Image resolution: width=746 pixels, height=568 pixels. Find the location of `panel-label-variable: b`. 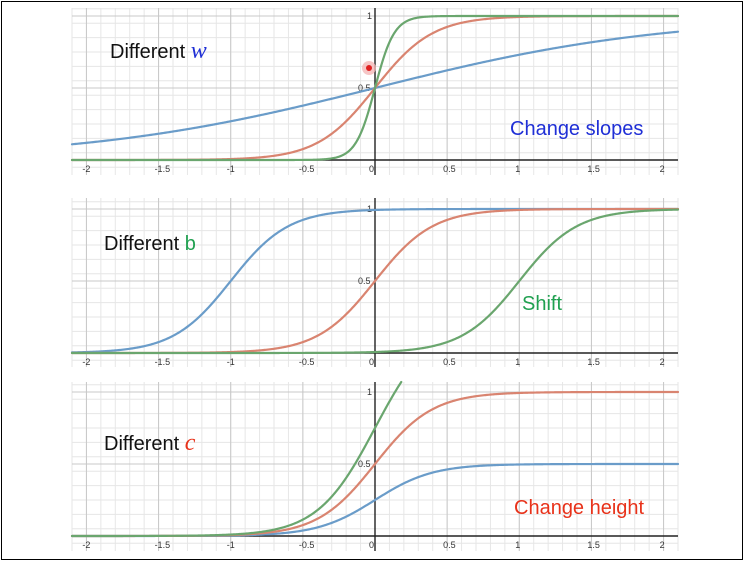

panel-label-variable: b is located at coordinates (190, 244).